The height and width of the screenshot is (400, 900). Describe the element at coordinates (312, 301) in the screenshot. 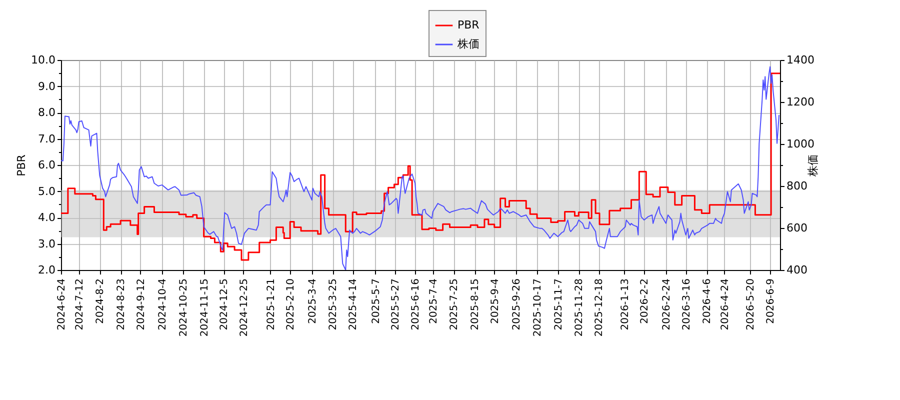

I see `x-tick-label: 2025-3-4` at that location.